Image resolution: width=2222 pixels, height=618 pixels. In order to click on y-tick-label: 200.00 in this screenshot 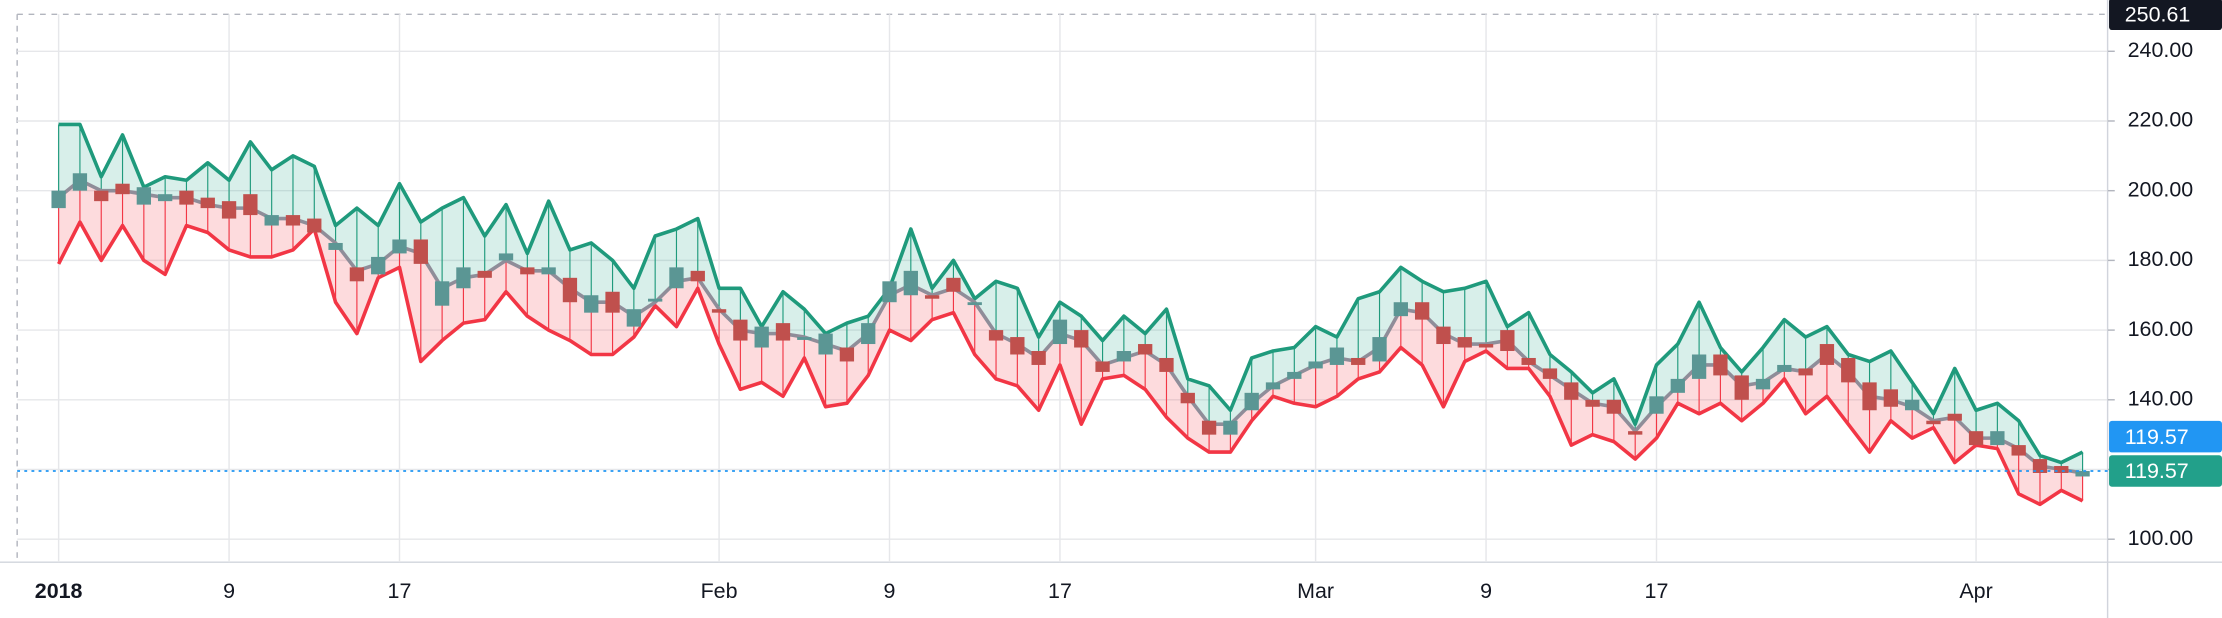, I will do `click(2161, 189)`.